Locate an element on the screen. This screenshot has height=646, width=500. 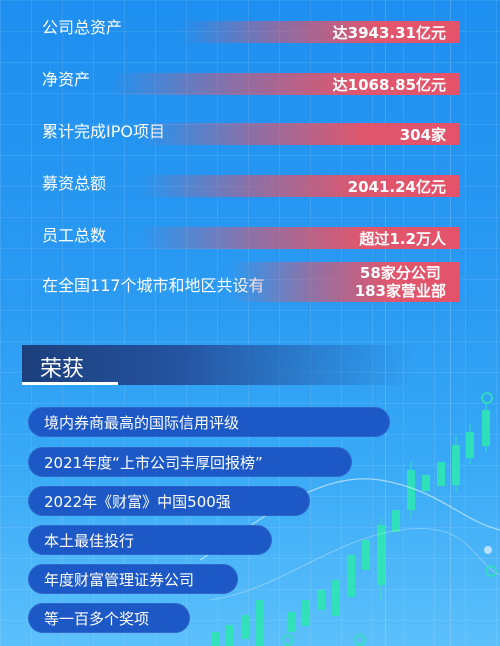
stat-row: 公司总资产 达3943.31亿元 is located at coordinates (248, 29).